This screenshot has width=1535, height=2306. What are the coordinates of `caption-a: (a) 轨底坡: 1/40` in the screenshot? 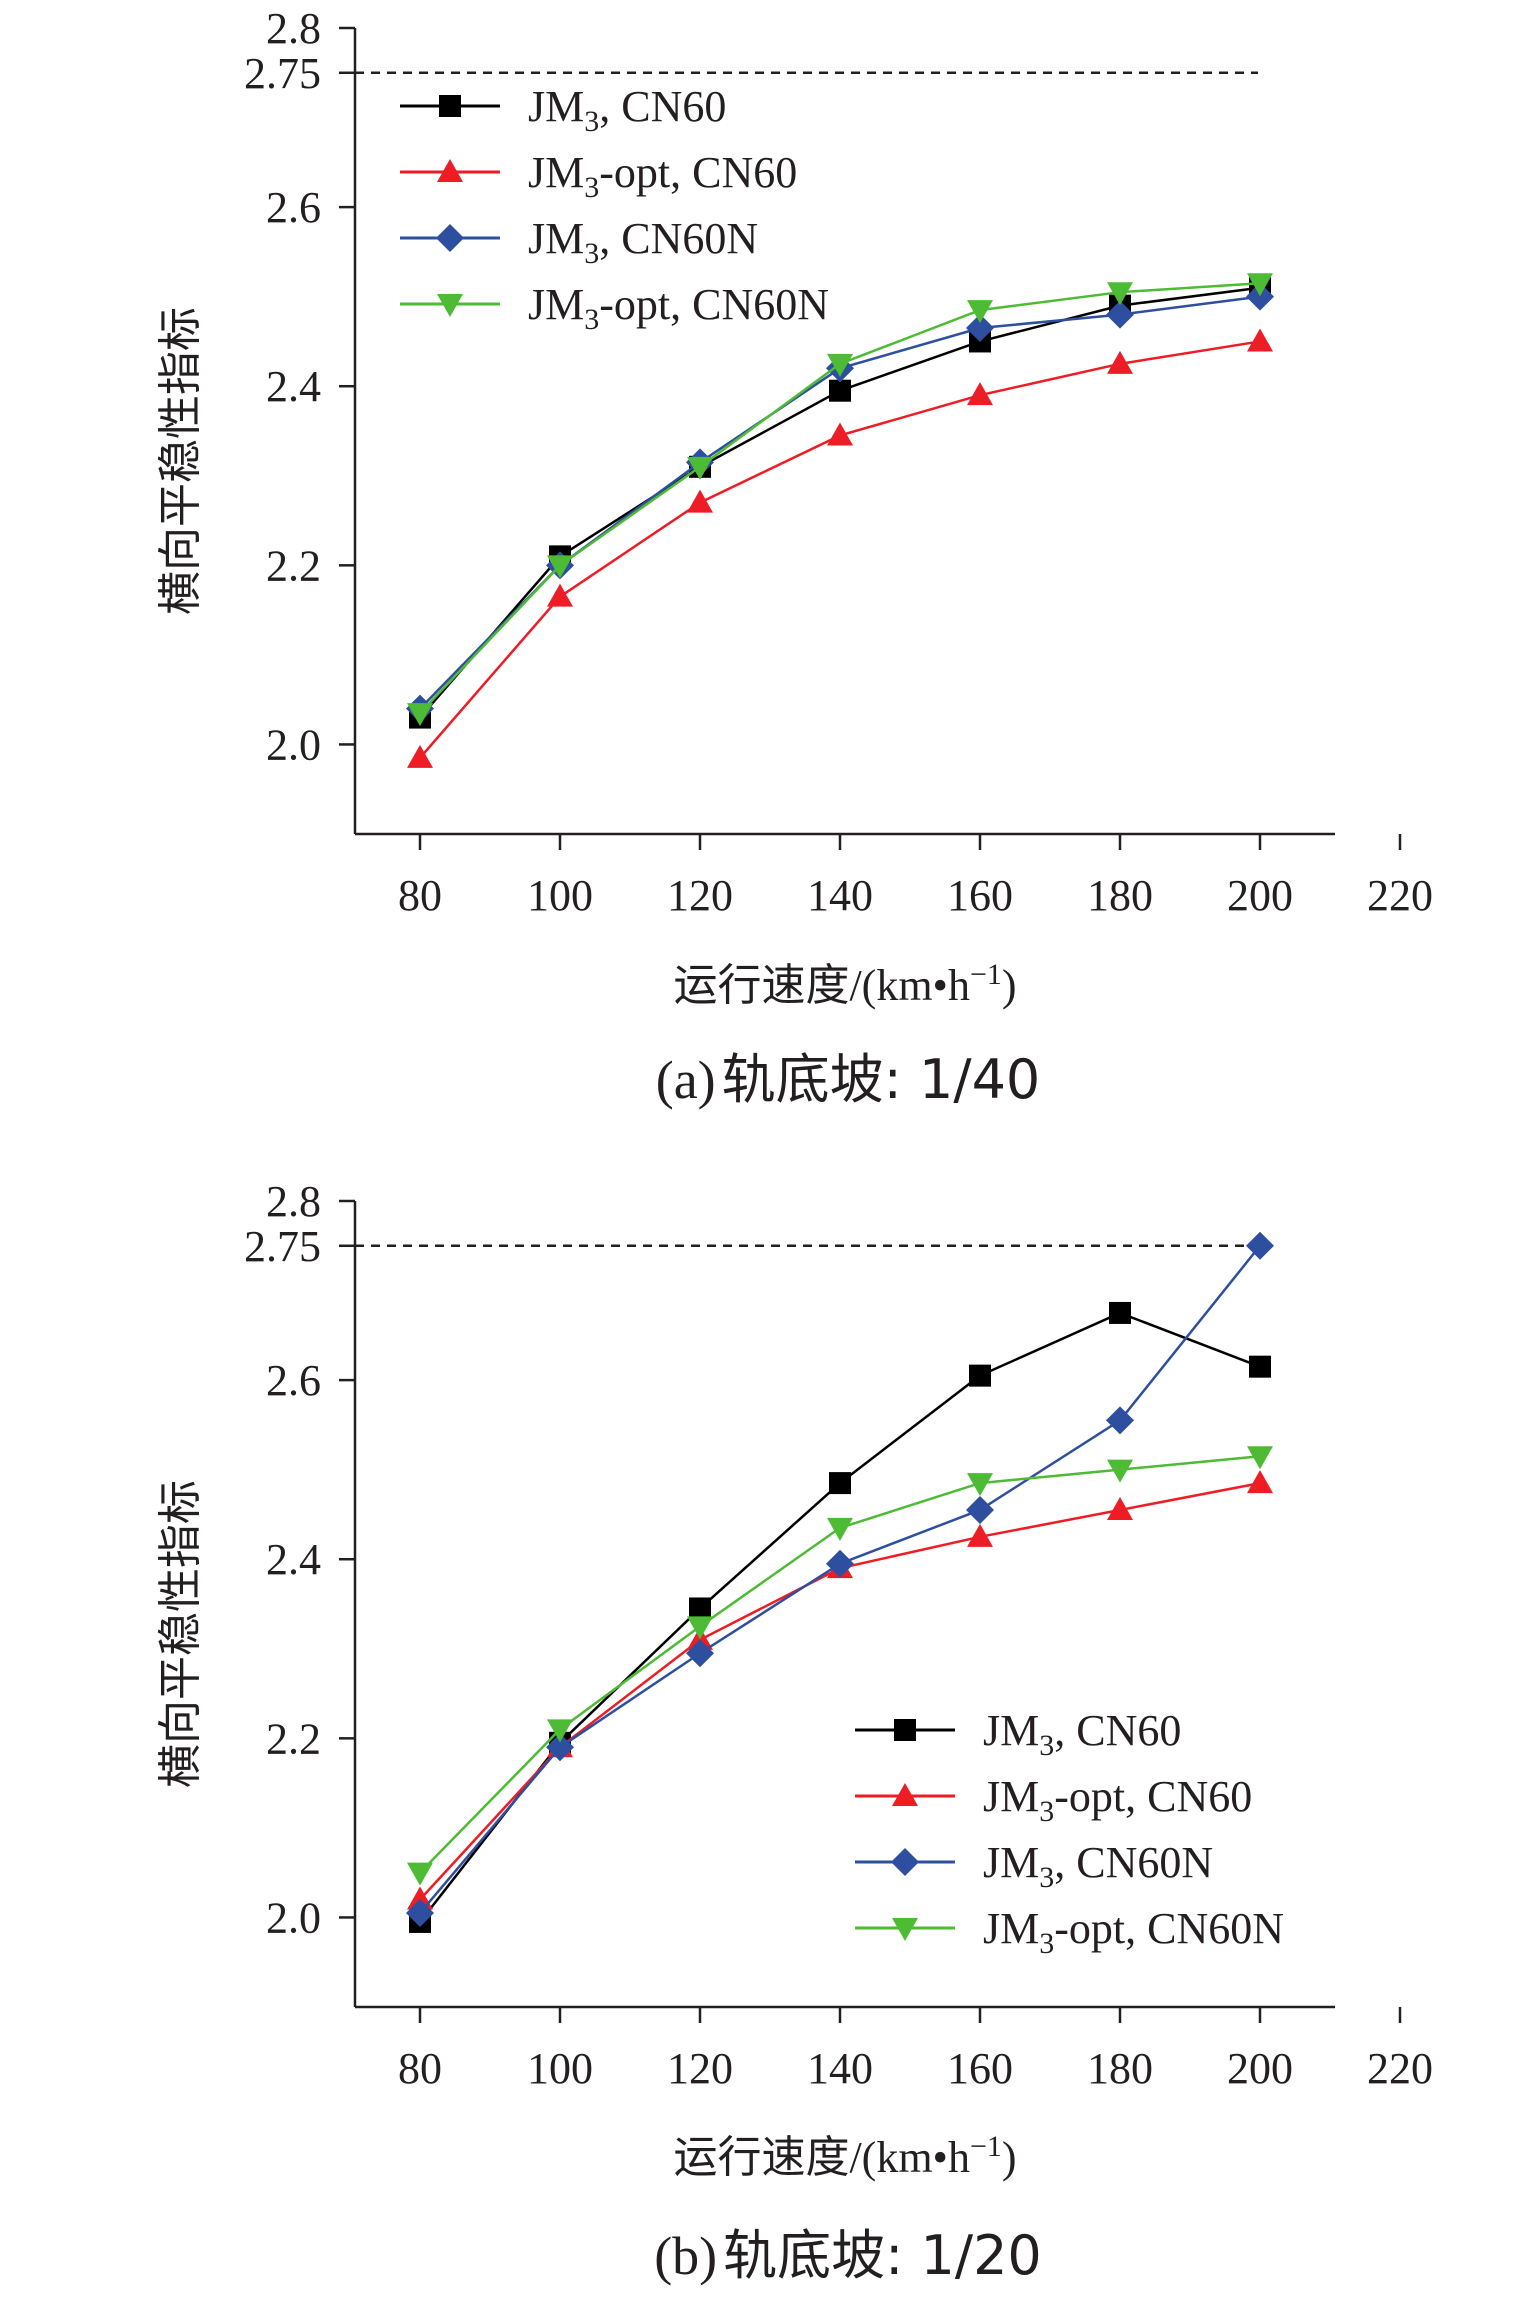 It's located at (848, 1079).